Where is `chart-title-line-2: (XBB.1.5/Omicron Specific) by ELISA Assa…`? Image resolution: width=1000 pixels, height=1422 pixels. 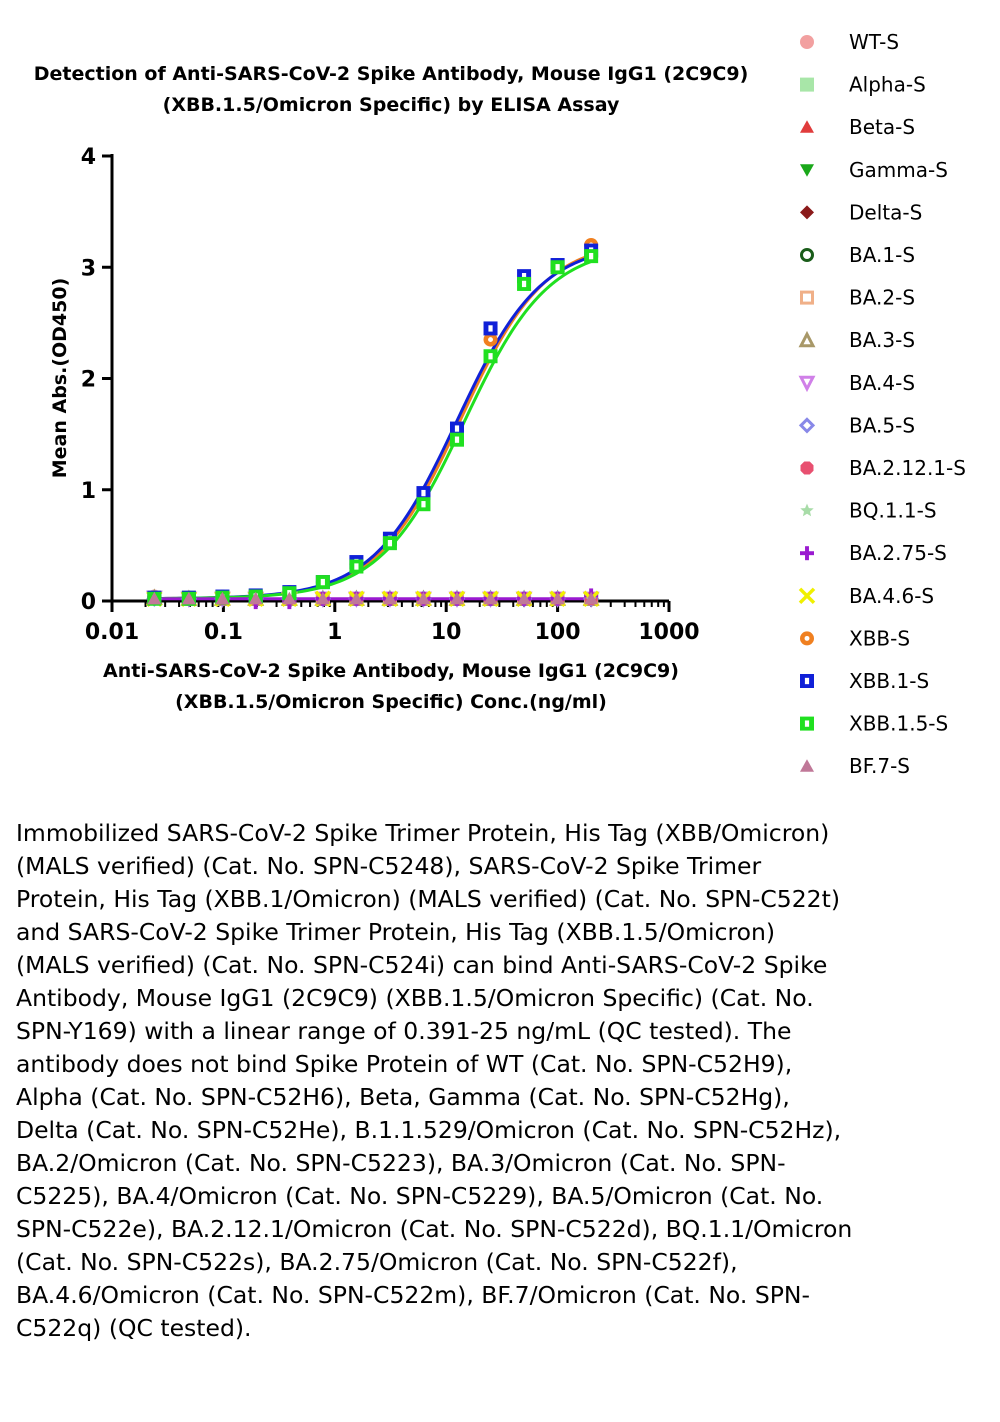
chart-title-line-2: (XBB.1.5/Omicron Specific) by ELISA Assa… is located at coordinates (391, 105).